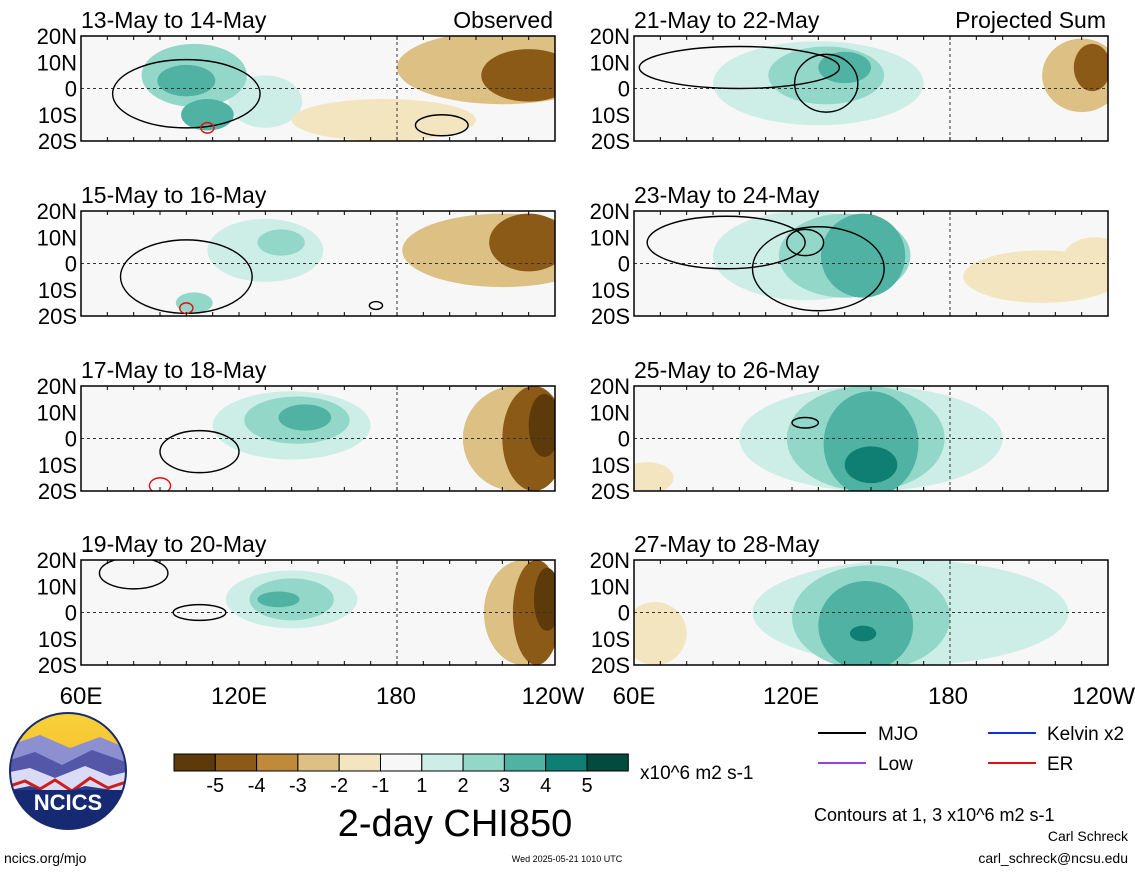 The width and height of the screenshot is (1135, 872). I want to click on panel-date-label: 13-May to 14-May, so click(174, 20).